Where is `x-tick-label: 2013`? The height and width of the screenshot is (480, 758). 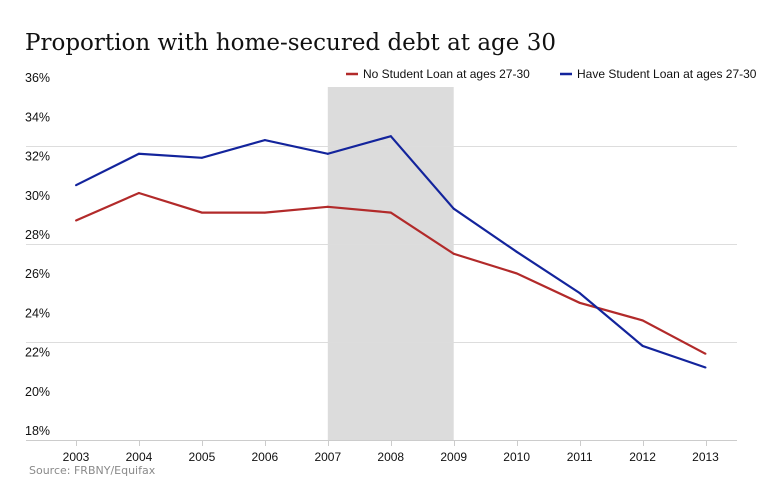 x-tick-label: 2013 is located at coordinates (705, 457).